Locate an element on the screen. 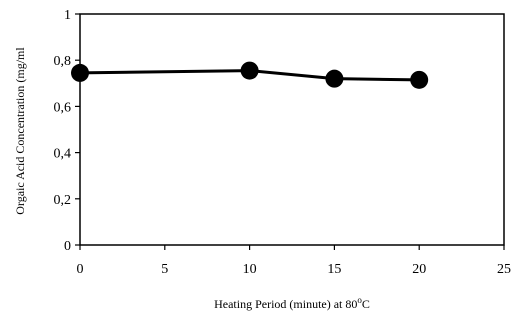 Image resolution: width=511 pixels, height=320 pixels. x-axis-title-unit: C is located at coordinates (366, 304).